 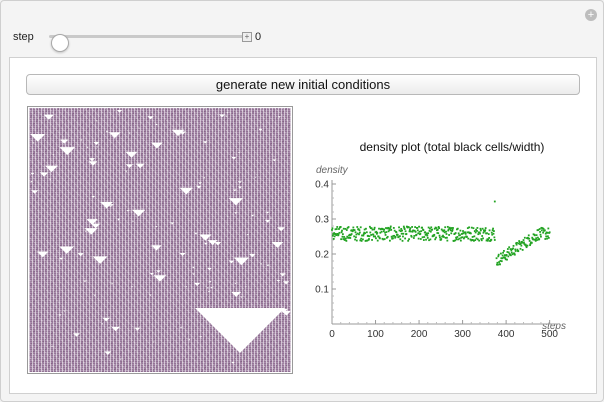 I want to click on plus-box-icon: +, so click(x=247, y=37).